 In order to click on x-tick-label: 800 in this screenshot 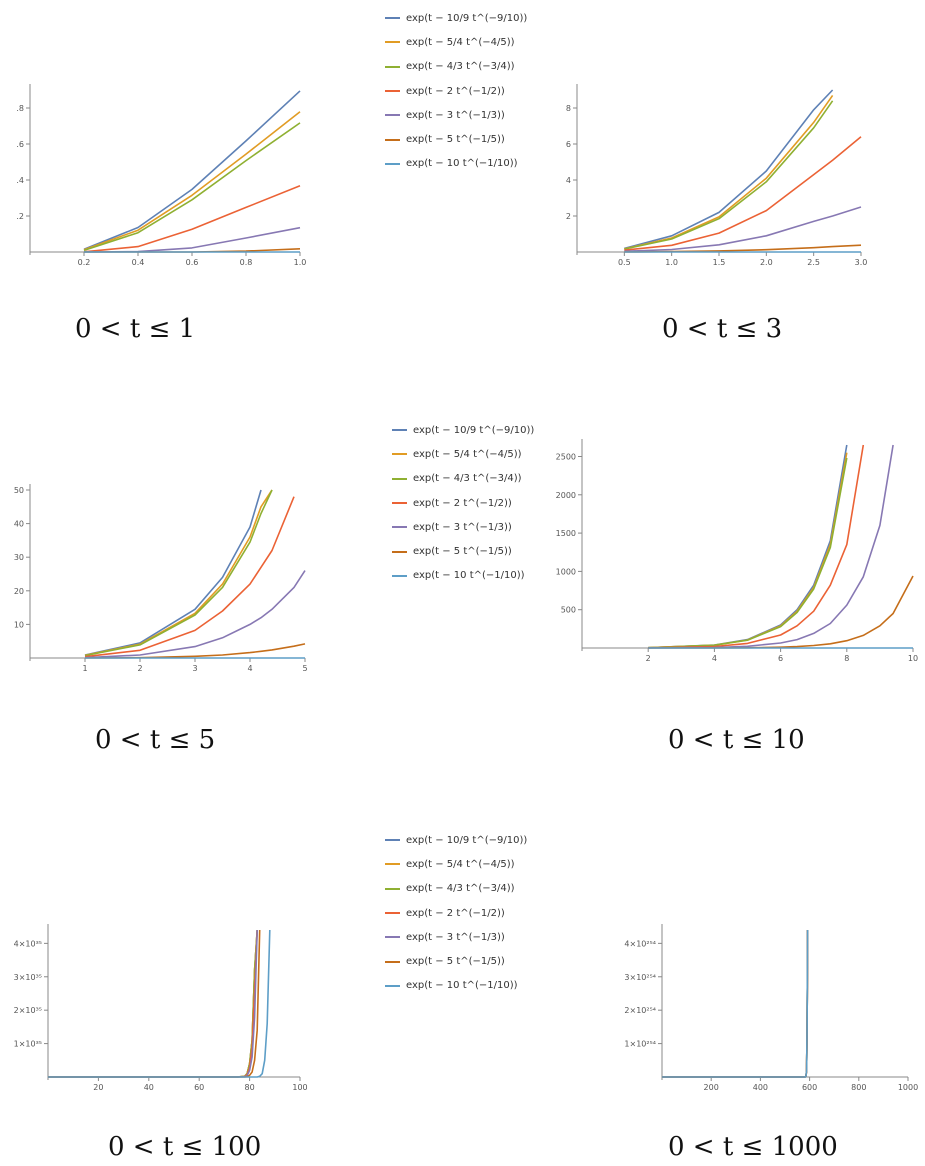, I will do `click(858, 1087)`.